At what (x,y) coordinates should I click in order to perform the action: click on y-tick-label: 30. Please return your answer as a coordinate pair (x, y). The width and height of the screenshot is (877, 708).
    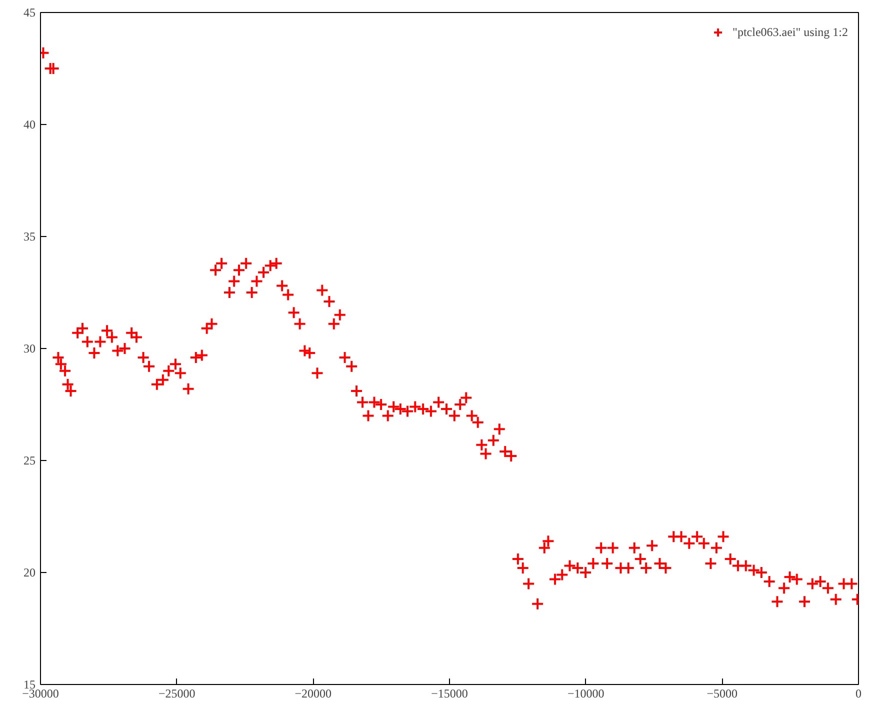
    Looking at the image, I should click on (30, 349).